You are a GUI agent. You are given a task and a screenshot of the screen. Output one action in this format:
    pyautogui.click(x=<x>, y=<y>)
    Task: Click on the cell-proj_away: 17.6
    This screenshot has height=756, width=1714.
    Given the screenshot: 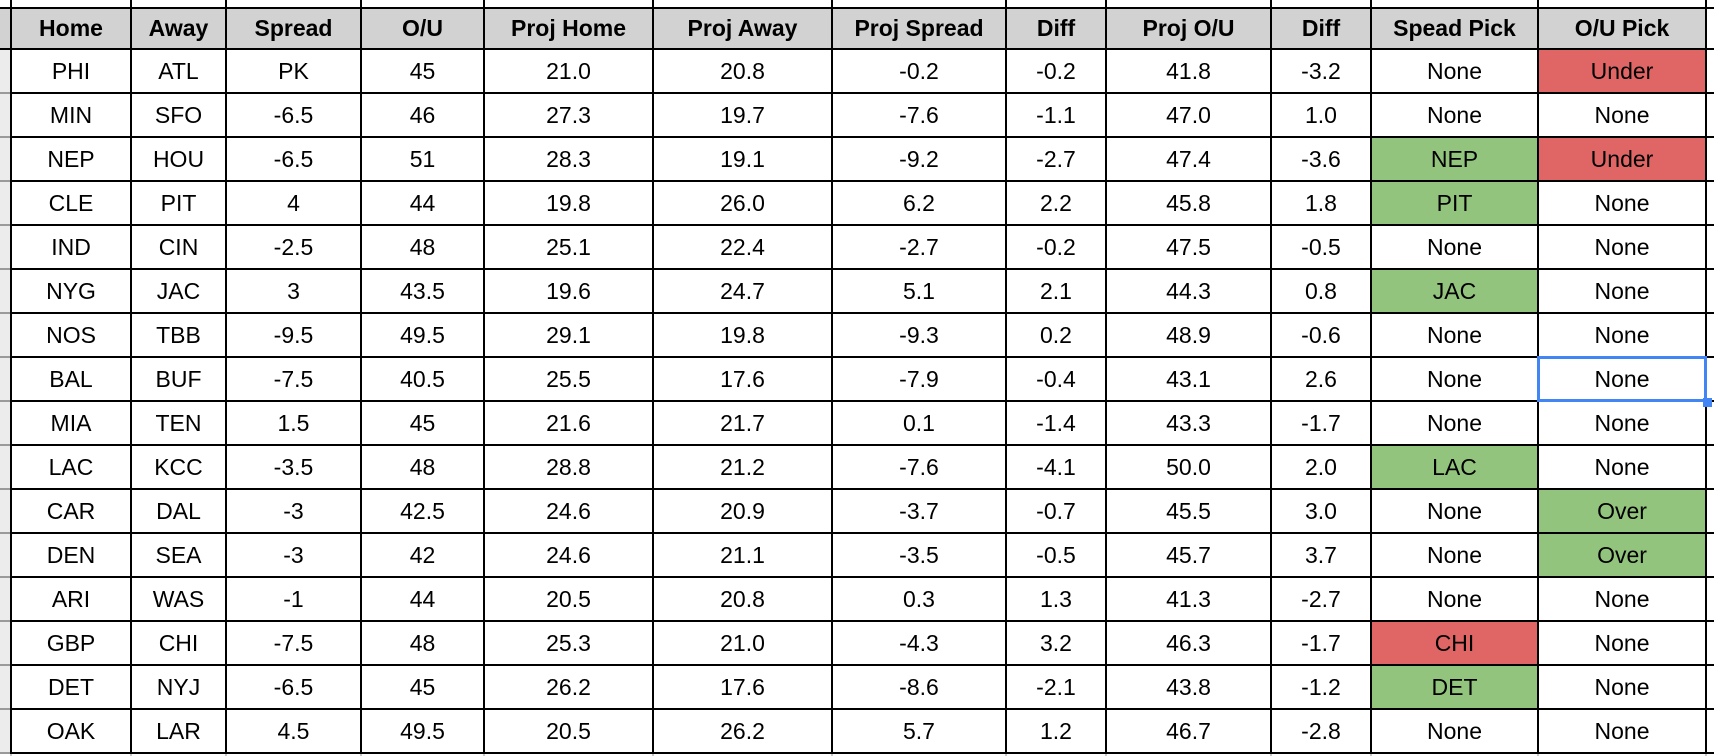 What is the action you would take?
    pyautogui.click(x=743, y=380)
    